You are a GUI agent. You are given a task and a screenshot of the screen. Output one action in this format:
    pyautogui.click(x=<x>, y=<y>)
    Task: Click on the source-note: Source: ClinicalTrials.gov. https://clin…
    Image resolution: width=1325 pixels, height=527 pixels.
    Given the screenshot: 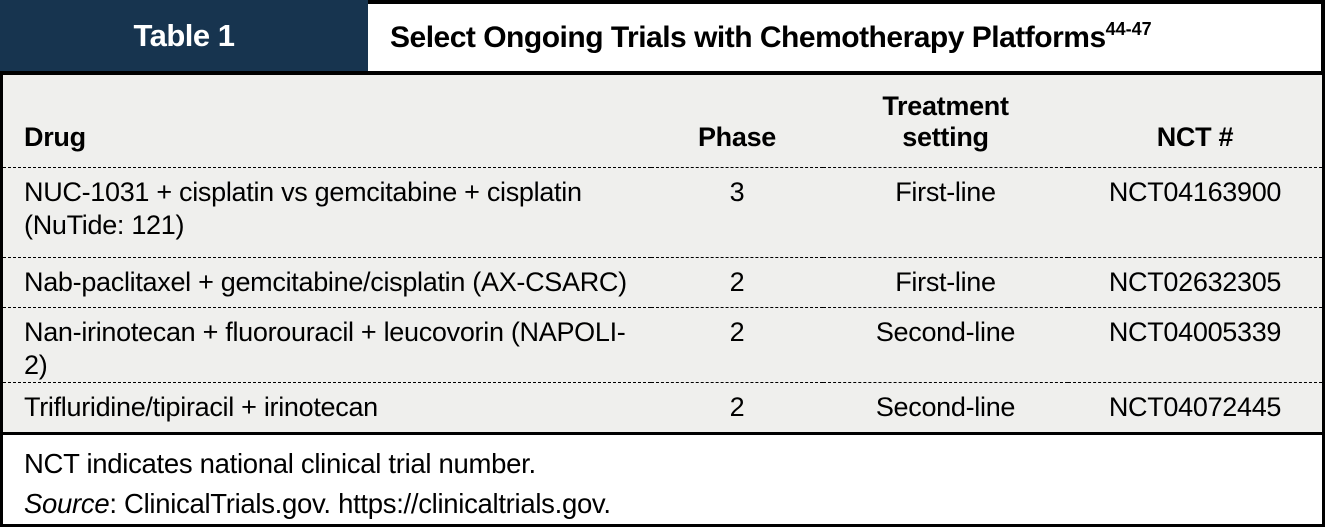 What is the action you would take?
    pyautogui.click(x=663, y=504)
    